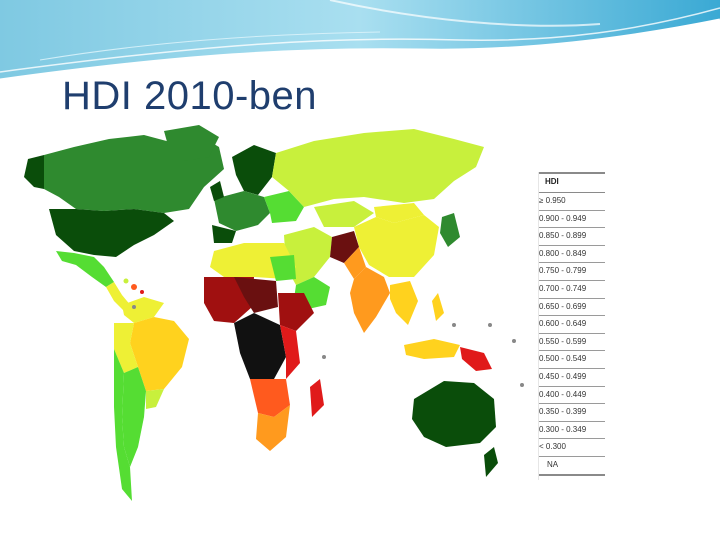 This screenshot has width=720, height=540. Describe the element at coordinates (355, 263) in the screenshot. I see `pakistan` at that location.